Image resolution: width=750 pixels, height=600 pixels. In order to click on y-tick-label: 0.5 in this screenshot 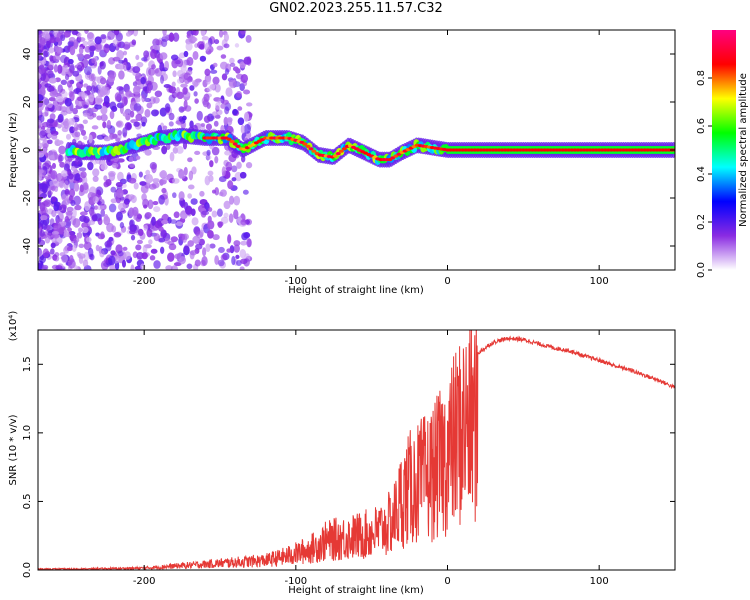, I will do `click(27, 501)`.